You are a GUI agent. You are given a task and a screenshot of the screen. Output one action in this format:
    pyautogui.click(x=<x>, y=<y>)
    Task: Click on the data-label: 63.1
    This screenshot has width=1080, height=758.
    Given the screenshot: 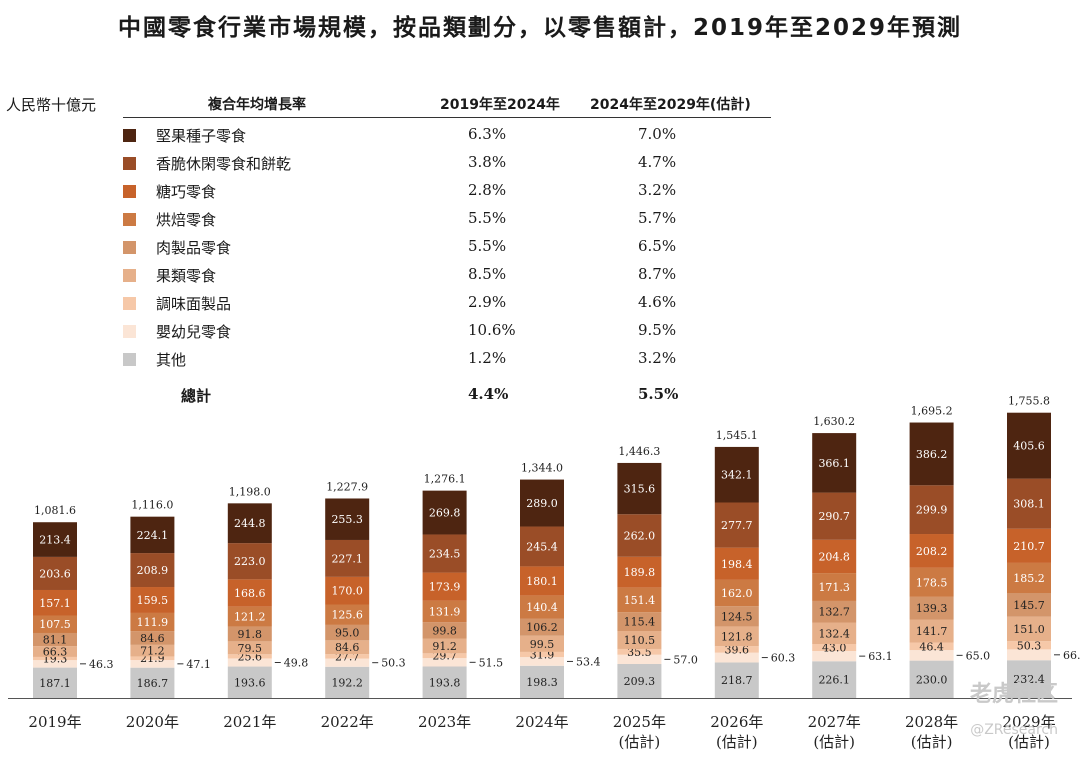 What is the action you would take?
    pyautogui.click(x=880, y=656)
    